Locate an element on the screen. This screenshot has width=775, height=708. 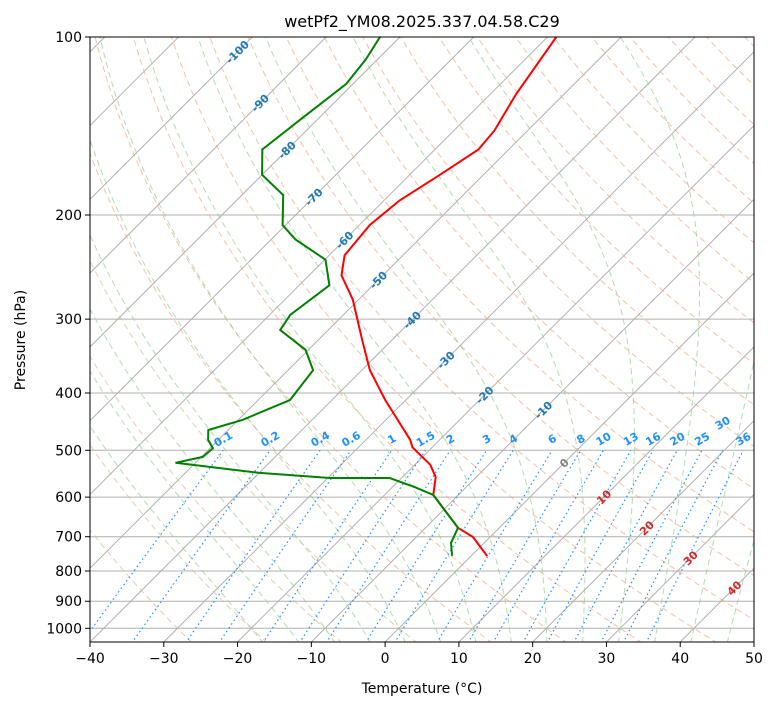
y-tick-label: 1000 is located at coordinates (64, 629).